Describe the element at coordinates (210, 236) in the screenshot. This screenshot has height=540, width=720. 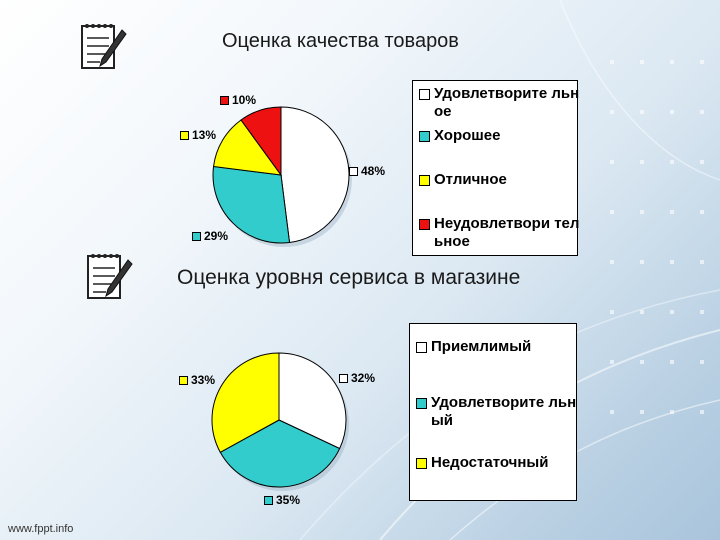
I see `data-label-good: 29%` at that location.